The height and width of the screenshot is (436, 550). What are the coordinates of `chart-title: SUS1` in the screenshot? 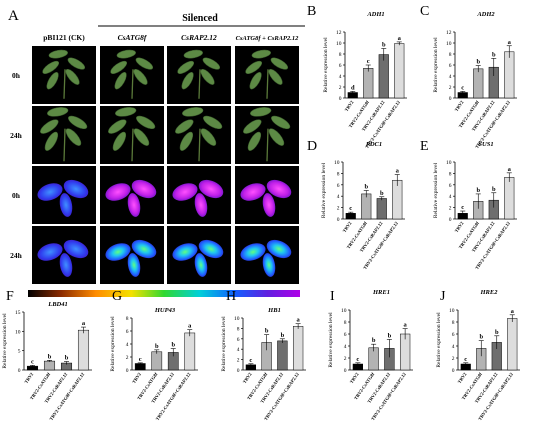 It's located at (485, 144).